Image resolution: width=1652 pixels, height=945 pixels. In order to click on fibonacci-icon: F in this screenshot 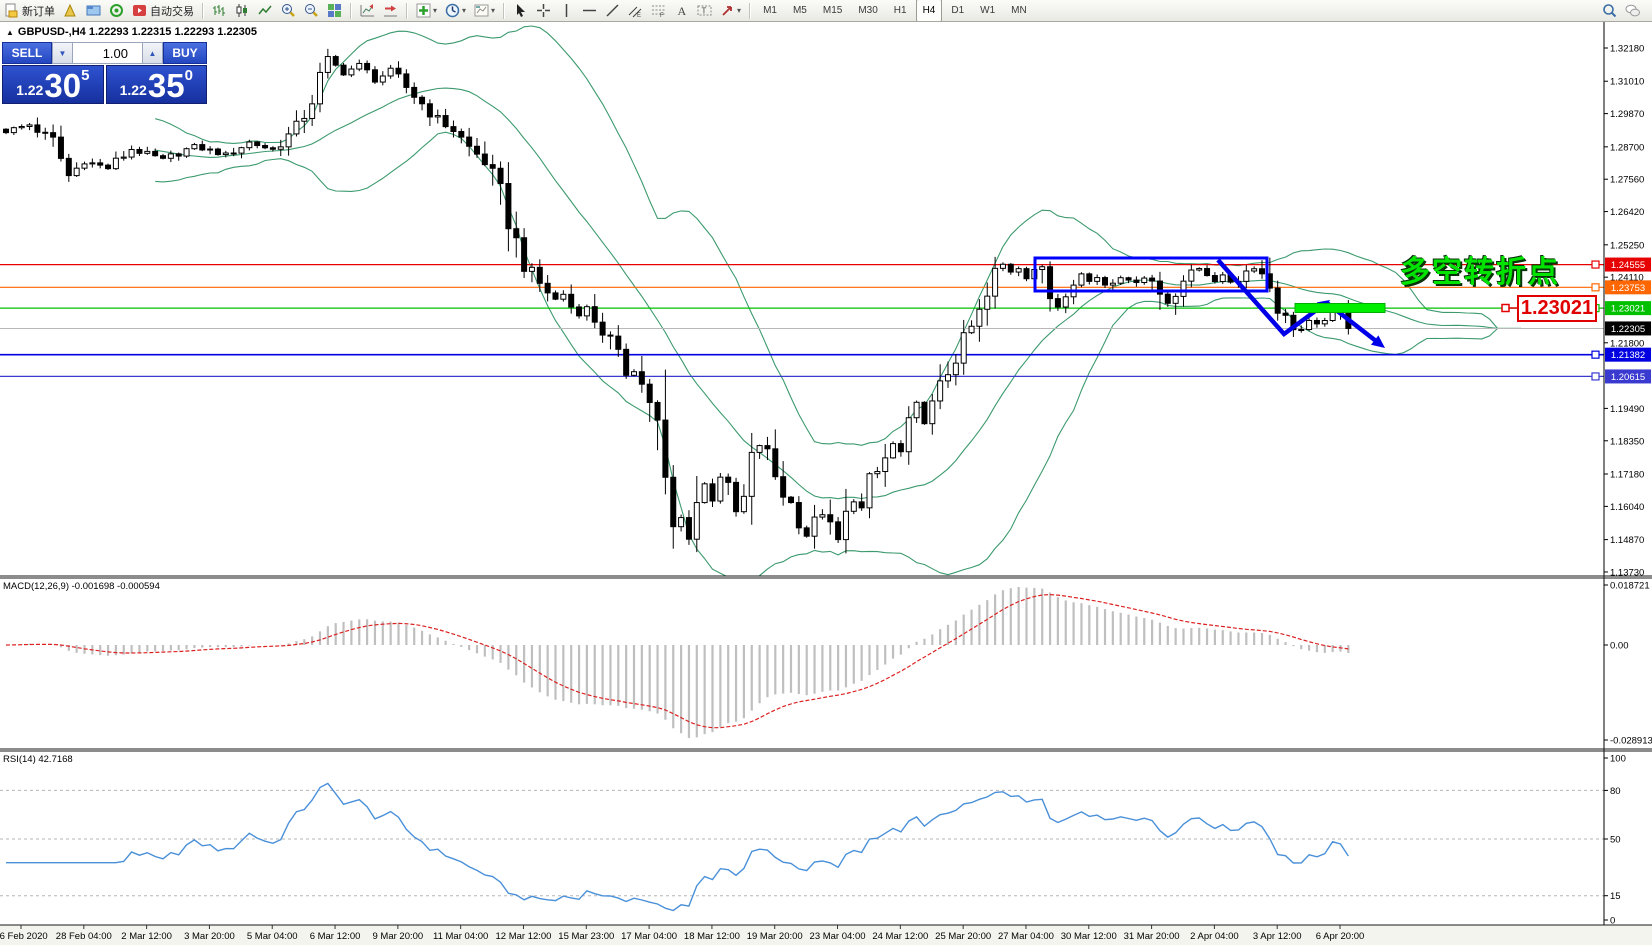, I will do `click(658, 10)`.